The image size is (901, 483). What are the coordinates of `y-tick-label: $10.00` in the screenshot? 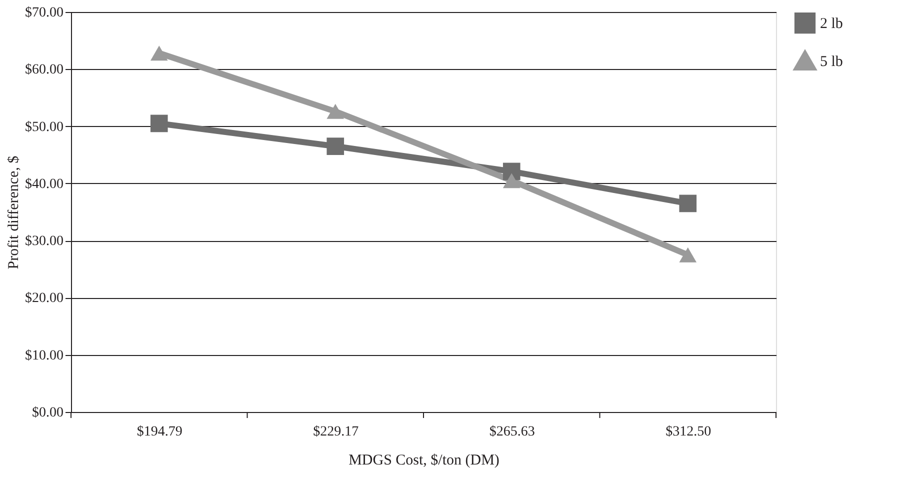 It's located at (44, 356).